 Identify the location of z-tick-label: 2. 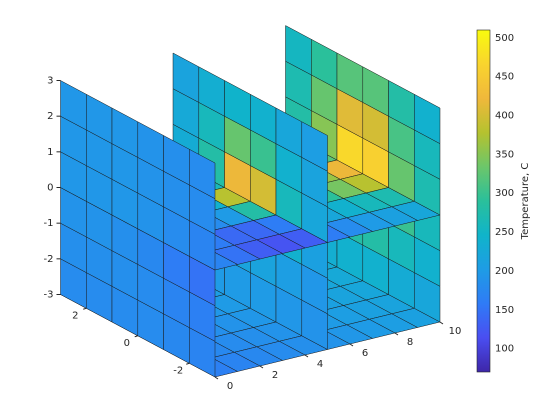
(50, 116).